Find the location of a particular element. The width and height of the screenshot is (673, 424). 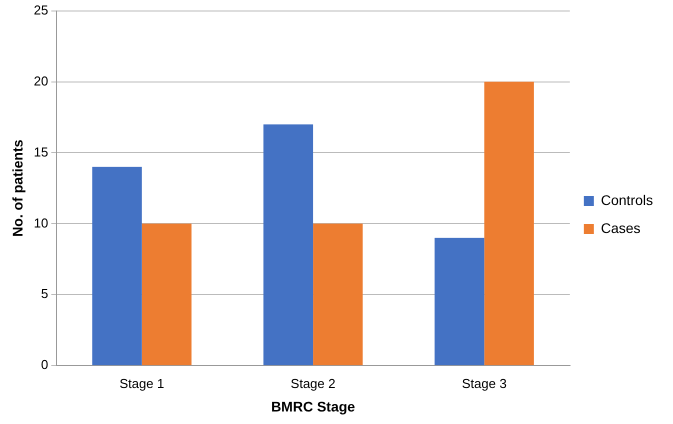

y-tick-label: 0 is located at coordinates (44, 364).